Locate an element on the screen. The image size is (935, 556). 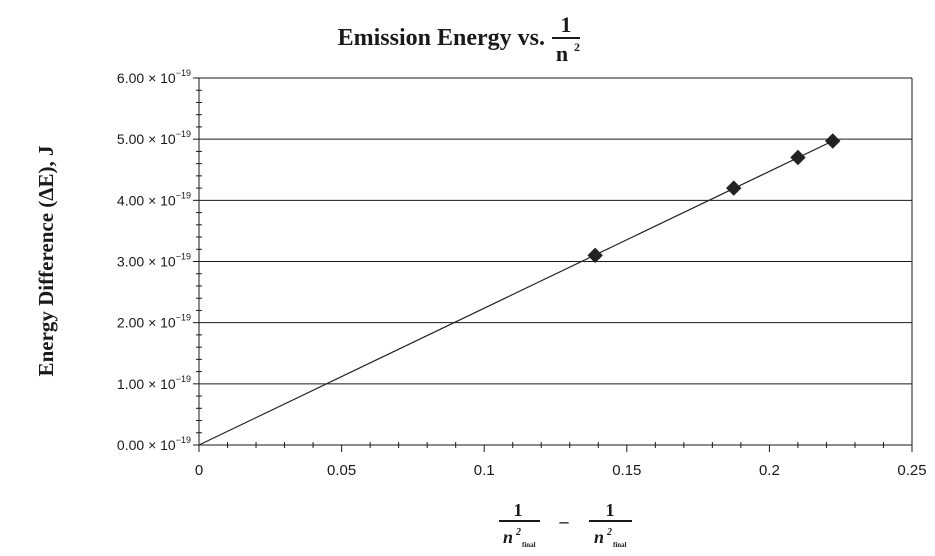
x-label-left-exp: 2 is located at coordinates (518, 532).